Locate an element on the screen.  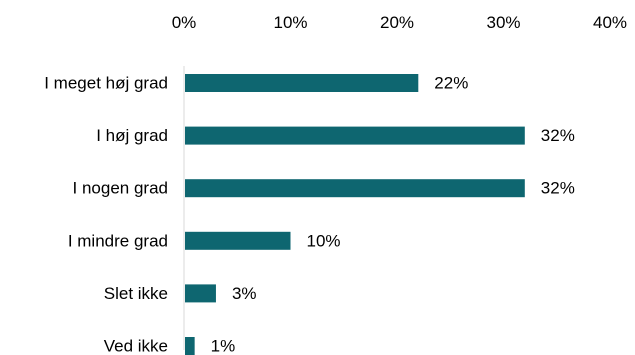
category-label: Slet ikke is located at coordinates (136, 293).